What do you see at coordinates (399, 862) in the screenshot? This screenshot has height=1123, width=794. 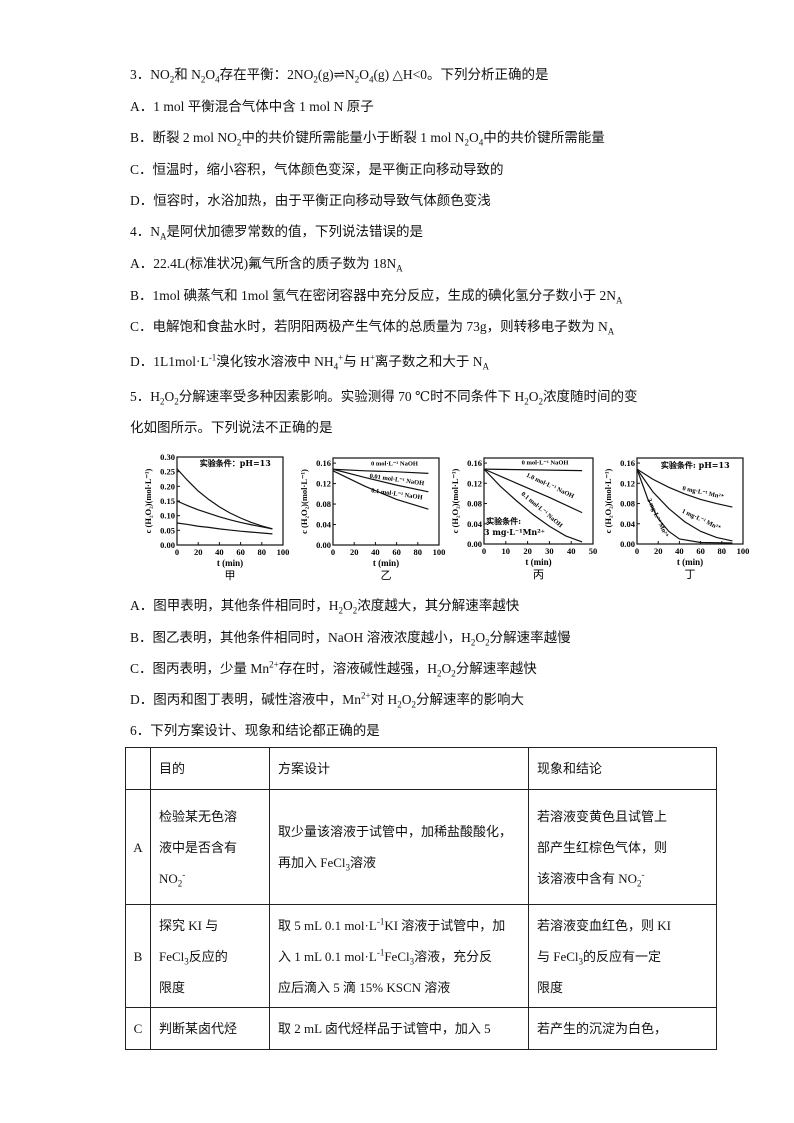 I see `cell-line: 再加入 FeCl3溶液` at bounding box center [399, 862].